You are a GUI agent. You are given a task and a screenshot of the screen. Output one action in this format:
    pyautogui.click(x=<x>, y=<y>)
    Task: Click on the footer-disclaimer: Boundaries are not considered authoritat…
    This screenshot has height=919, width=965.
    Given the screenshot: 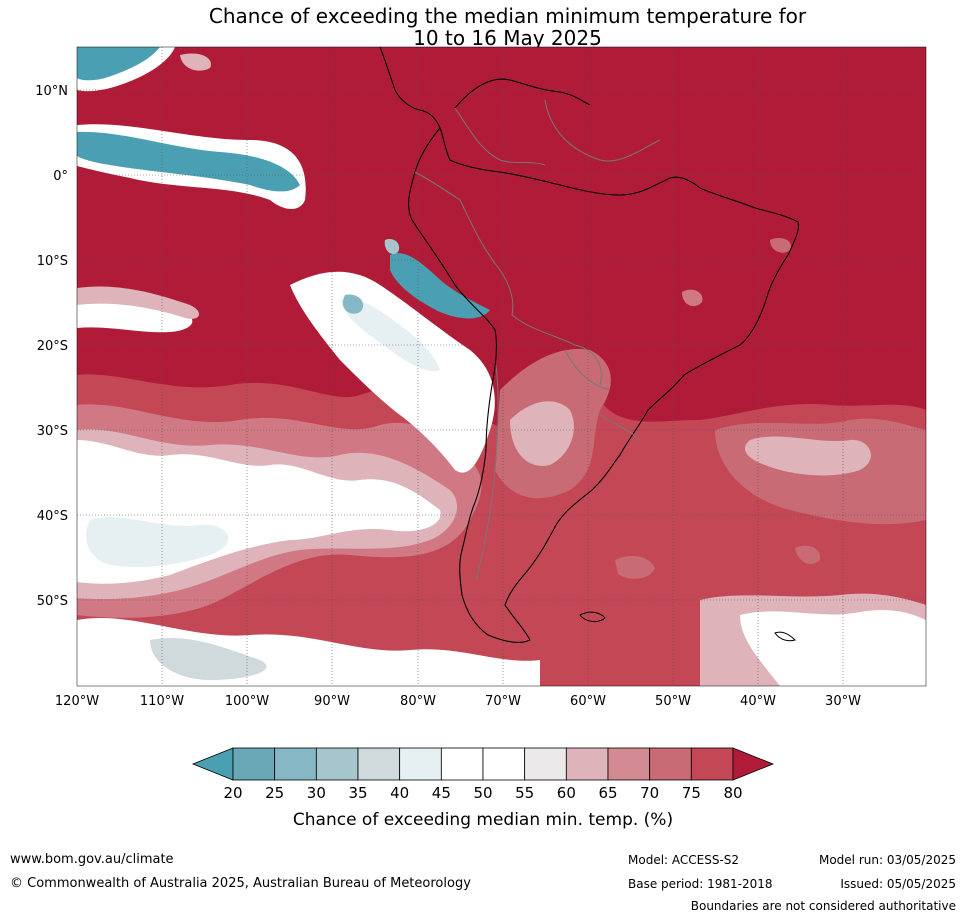 What is the action you would take?
    pyautogui.click(x=823, y=906)
    